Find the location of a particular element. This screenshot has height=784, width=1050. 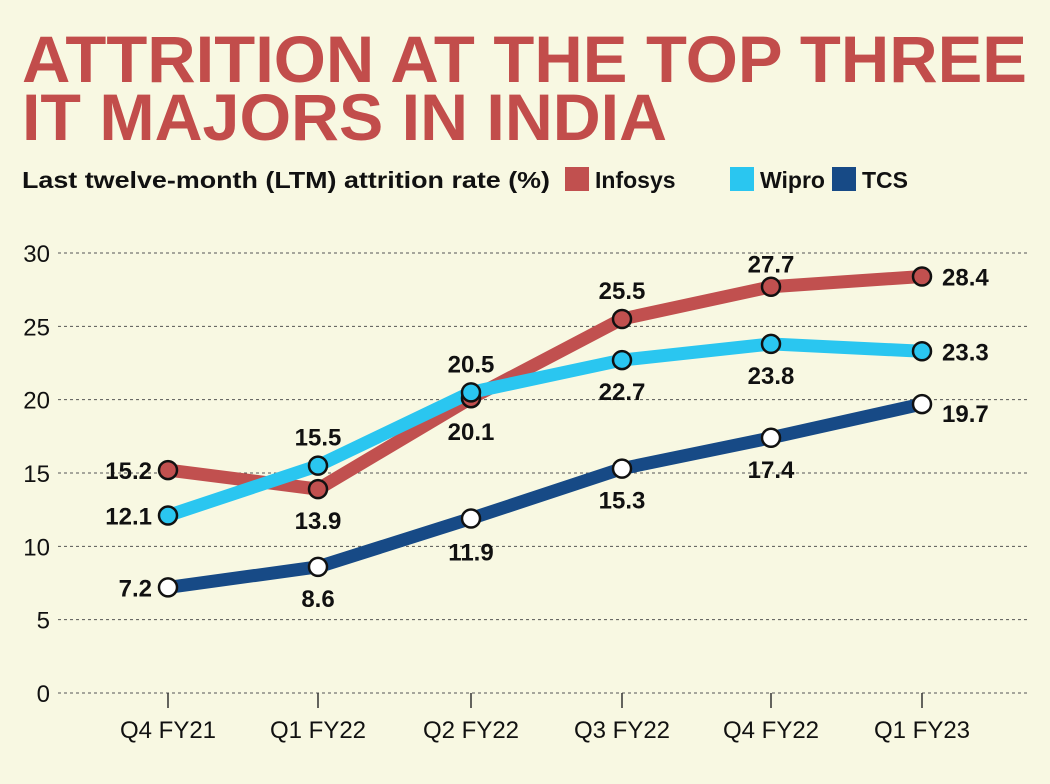

tcs-data-label: 17.4 is located at coordinates (771, 470).